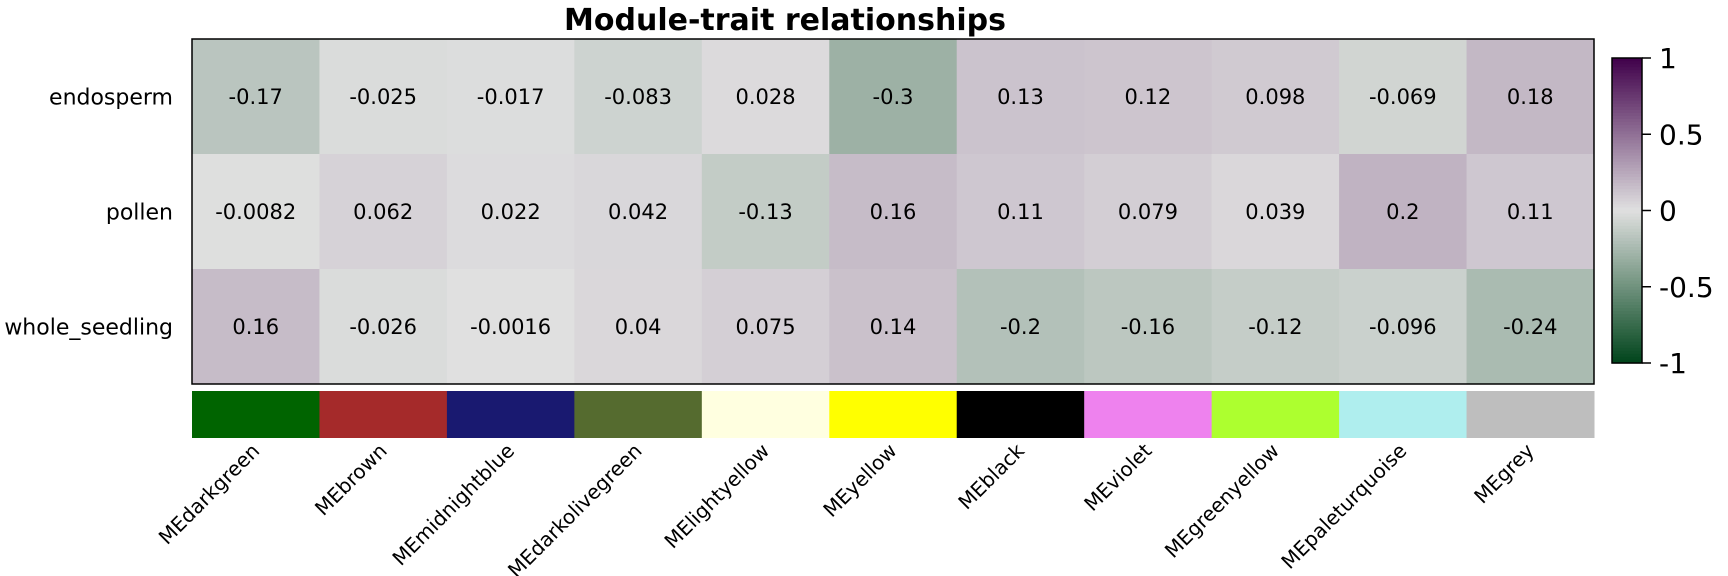  What do you see at coordinates (1530, 97) in the screenshot?
I see `cell-value-label: 0.18` at bounding box center [1530, 97].